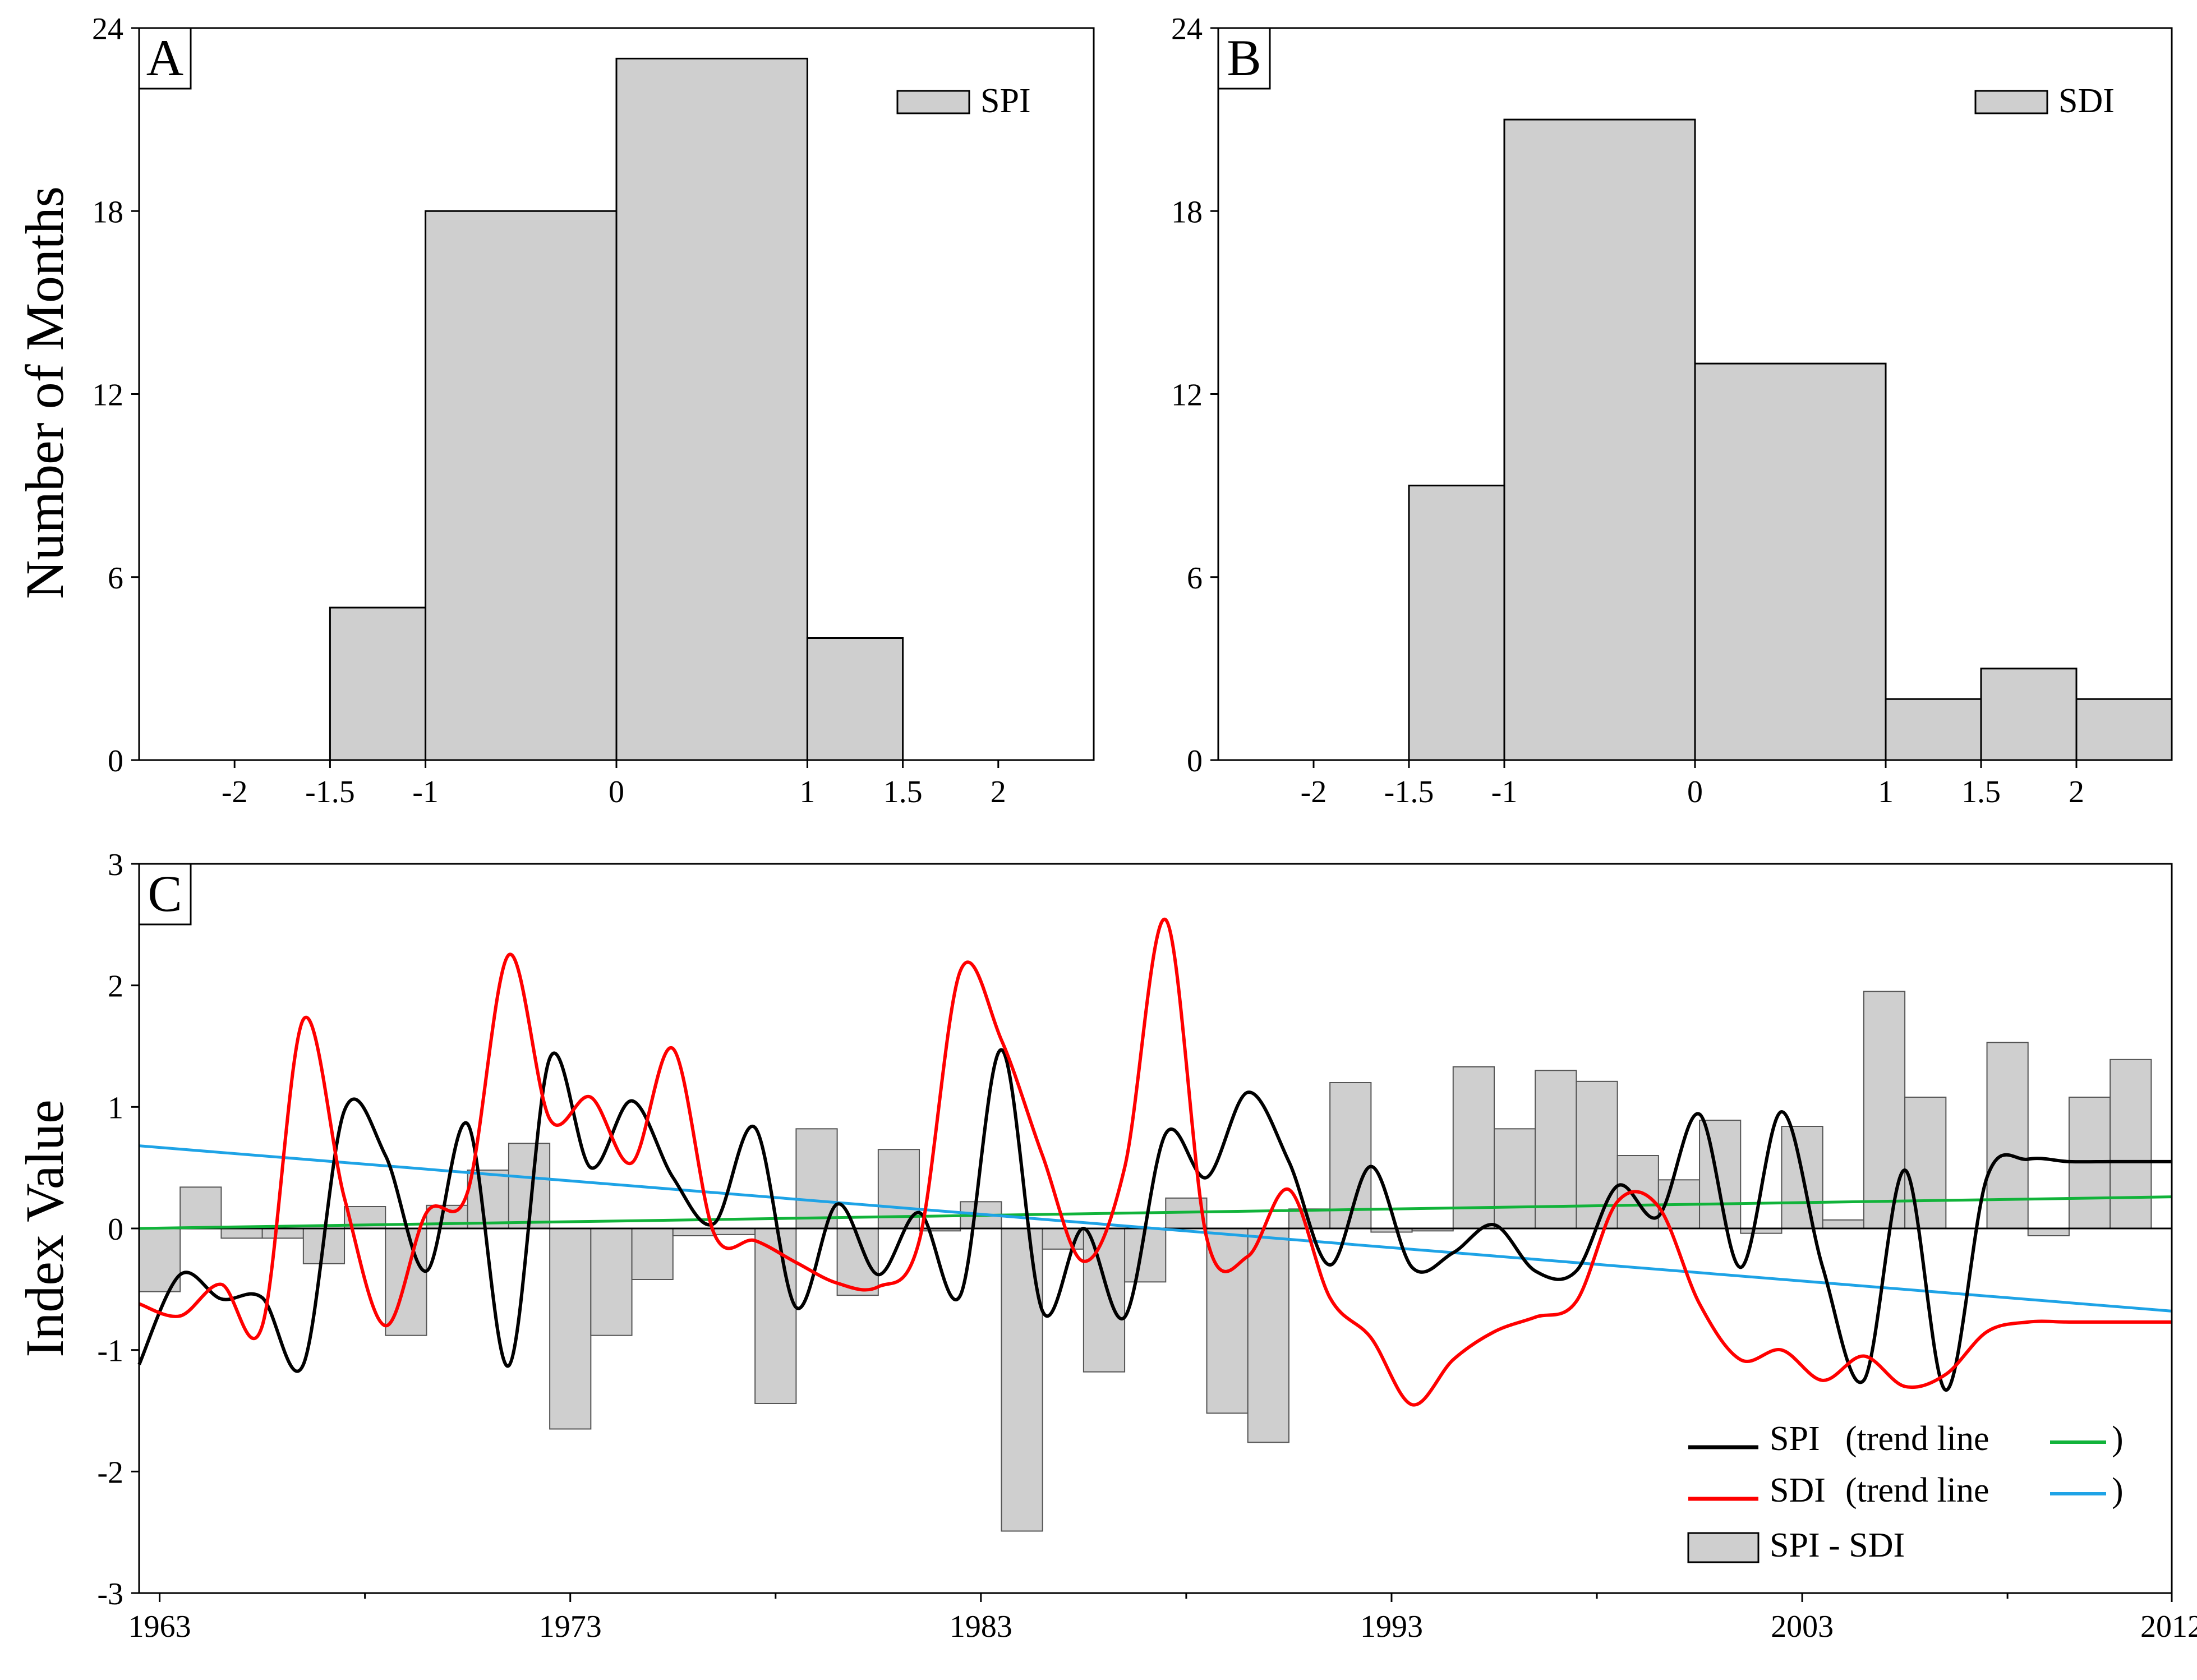 This screenshot has width=2197, height=1680. I want to click on panel-a-letter: A, so click(164, 57).